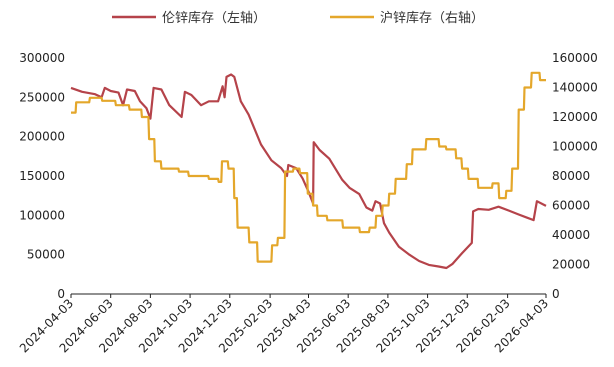 The height and width of the screenshot is (367, 614). What do you see at coordinates (42, 58) in the screenshot?
I see `left-tick-label: 300000` at bounding box center [42, 58].